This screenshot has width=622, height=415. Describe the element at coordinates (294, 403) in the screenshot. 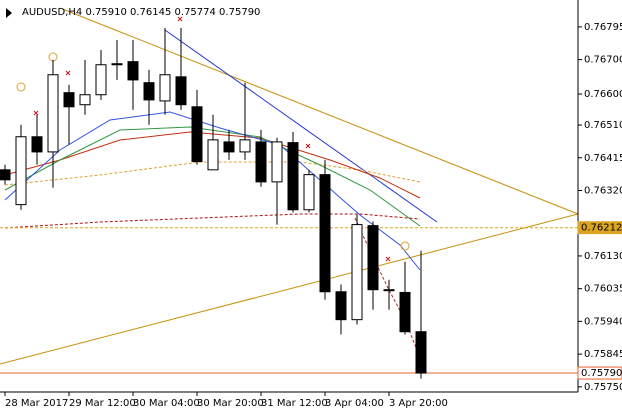

I see `x-tick-label: 31 Mar 12:00` at that location.